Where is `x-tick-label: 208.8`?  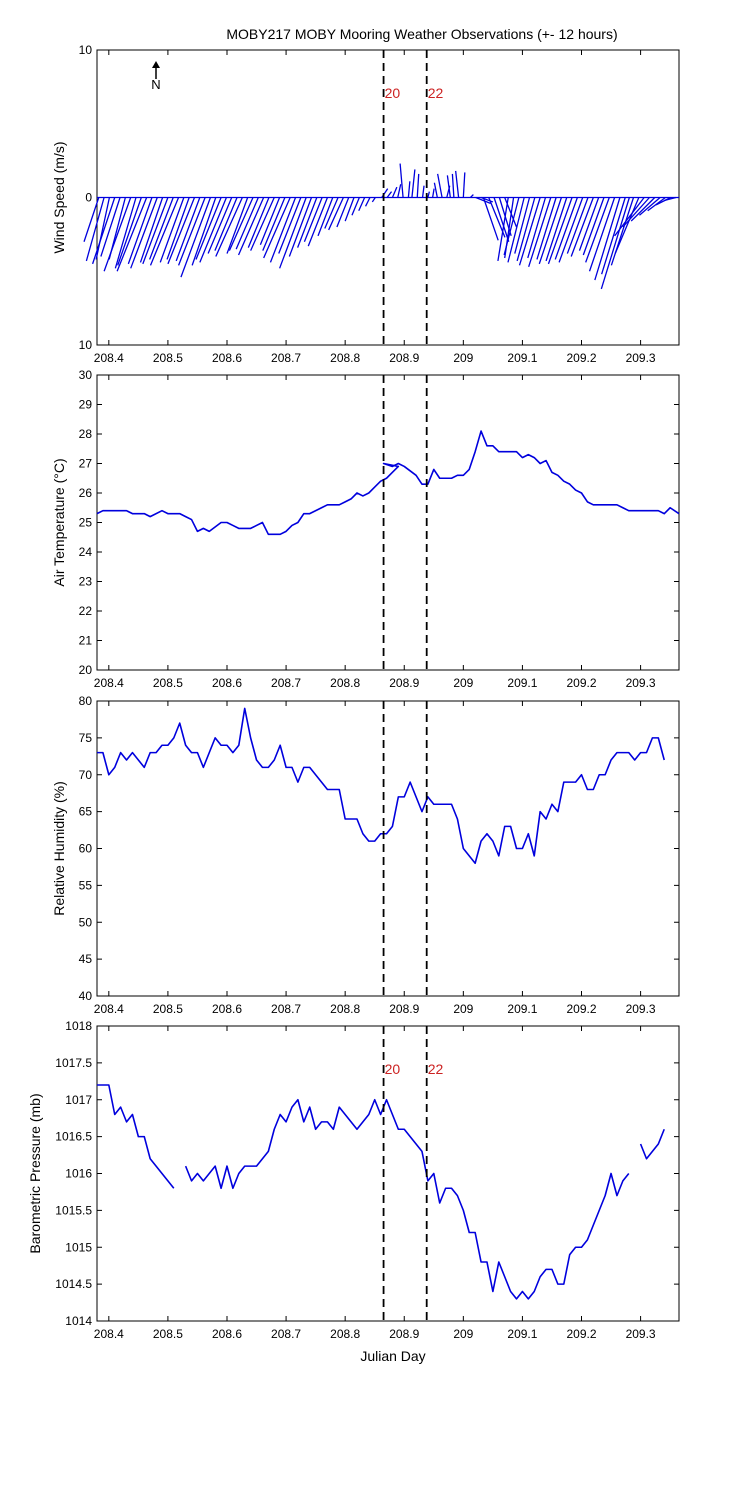
x-tick-label: 208.8 is located at coordinates (345, 358).